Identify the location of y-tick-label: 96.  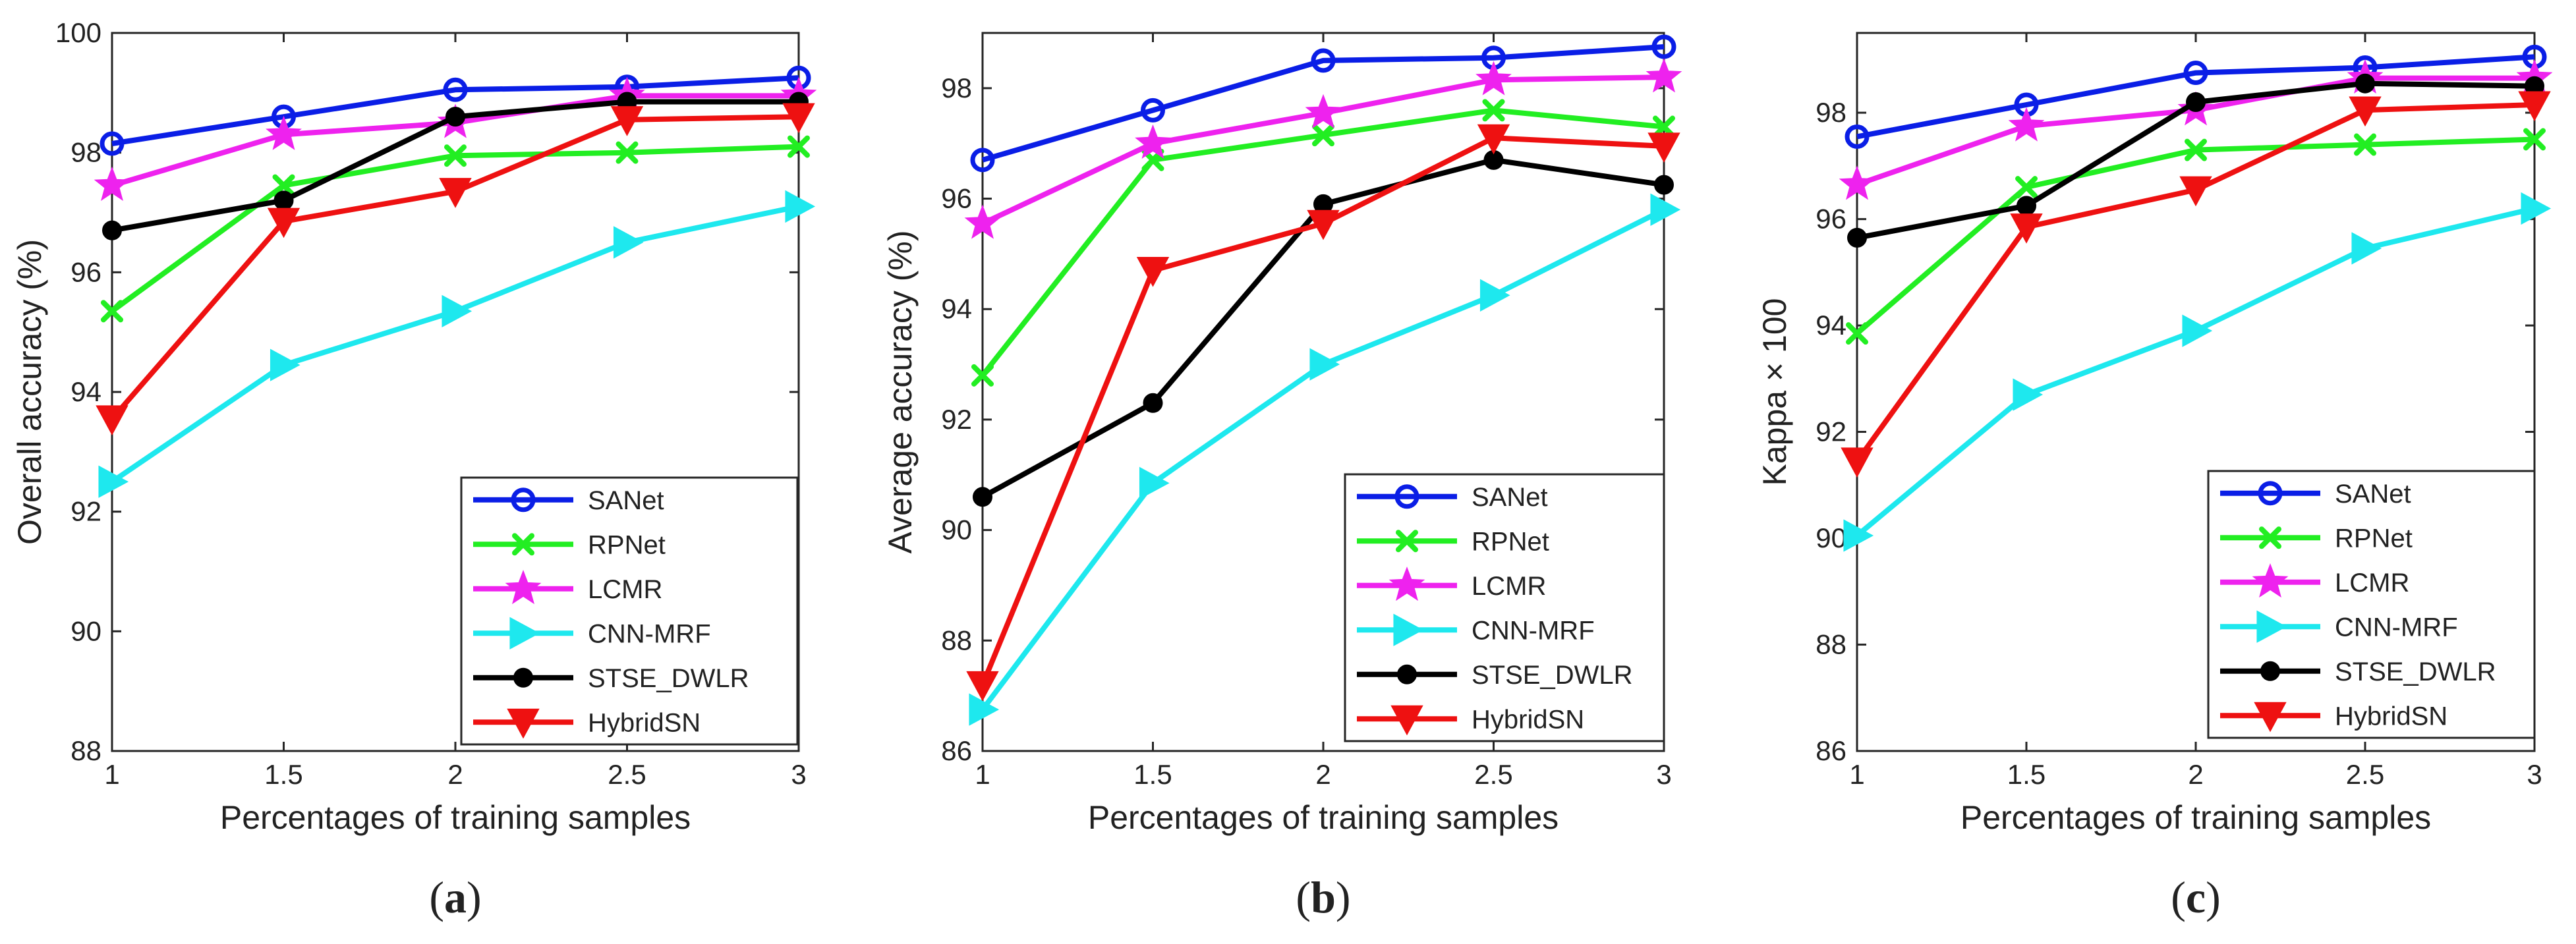
(1831, 220).